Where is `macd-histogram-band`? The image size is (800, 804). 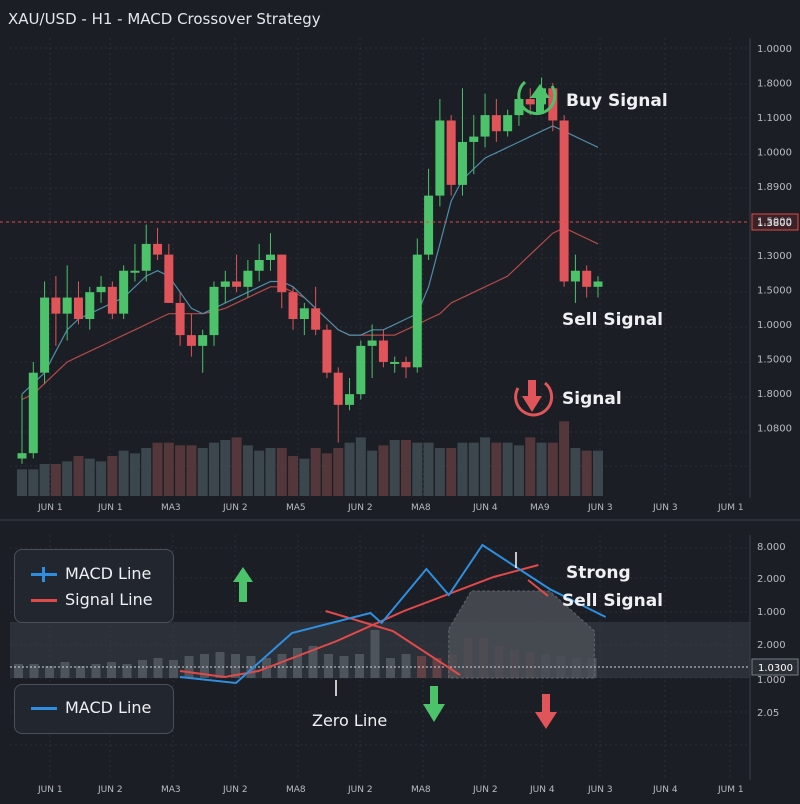 macd-histogram-band is located at coordinates (380, 650).